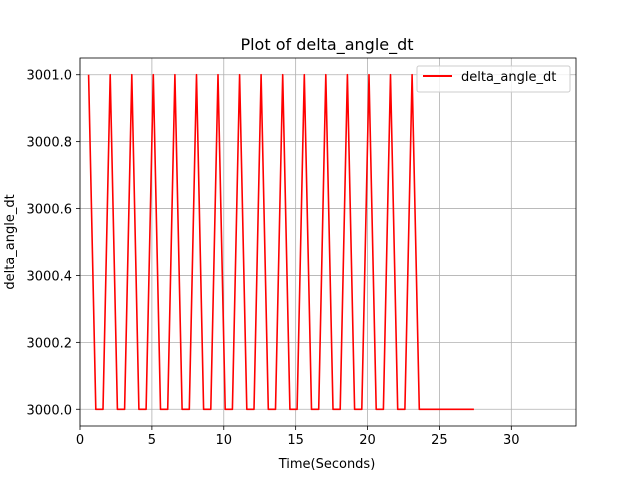 Image resolution: width=640 pixels, height=485 pixels. What do you see at coordinates (326, 45) in the screenshot?
I see `chart-title: Plot of delta_angle_dt` at bounding box center [326, 45].